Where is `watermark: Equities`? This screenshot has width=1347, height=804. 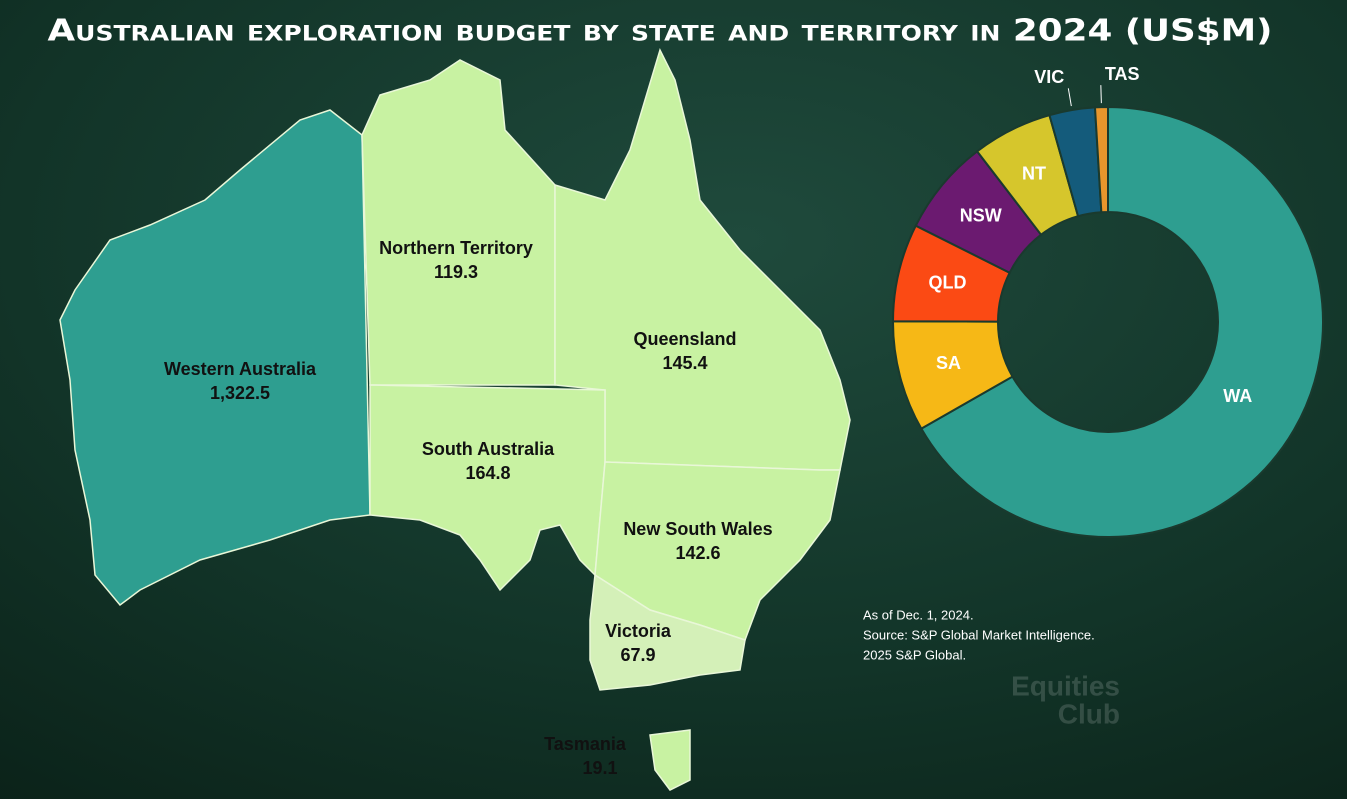
watermark: Equities is located at coordinates (1065, 685).